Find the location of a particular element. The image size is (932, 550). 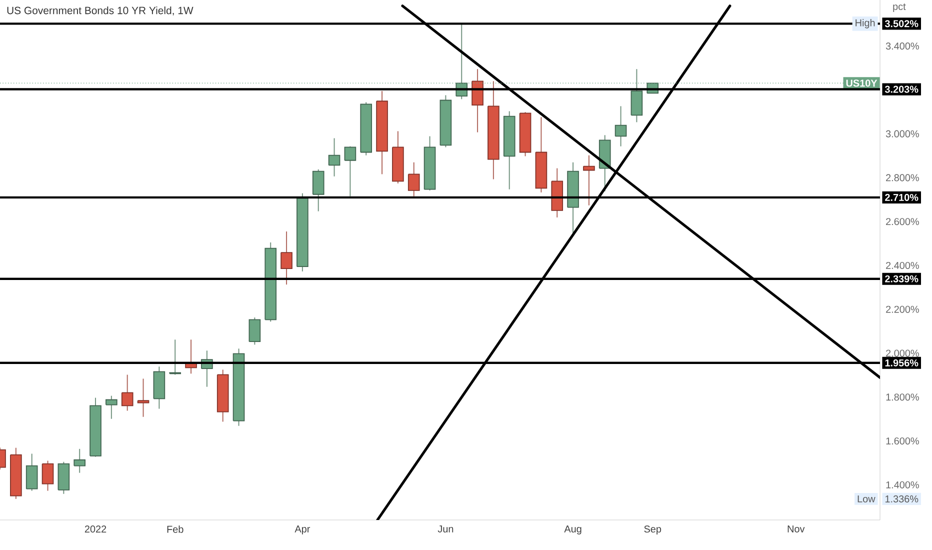

x-tick-label: Sep is located at coordinates (653, 530).